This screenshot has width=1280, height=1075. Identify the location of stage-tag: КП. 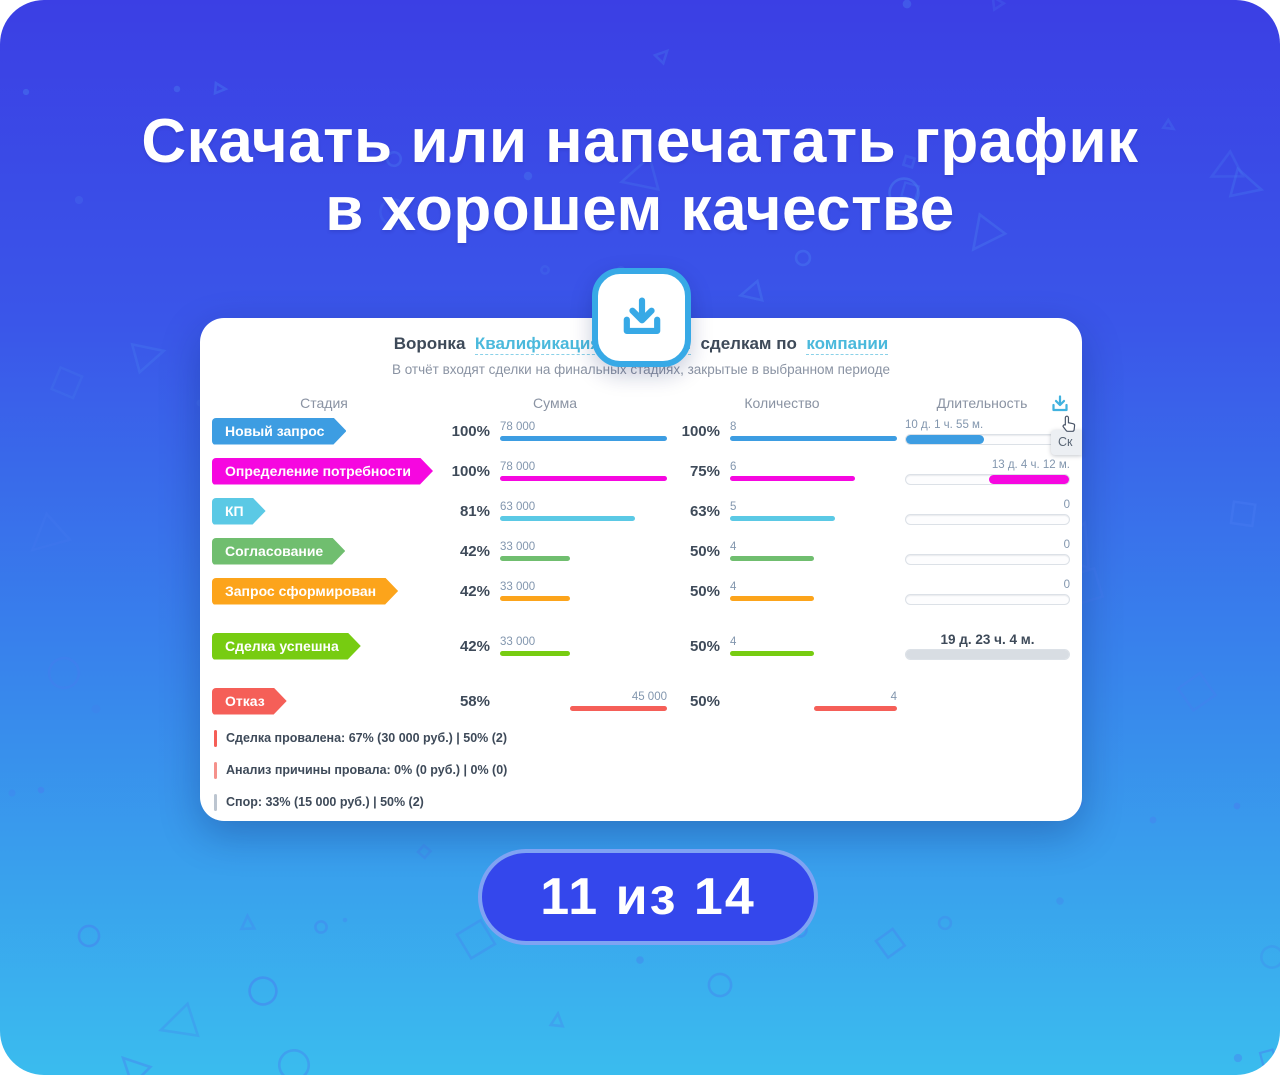
(239, 511).